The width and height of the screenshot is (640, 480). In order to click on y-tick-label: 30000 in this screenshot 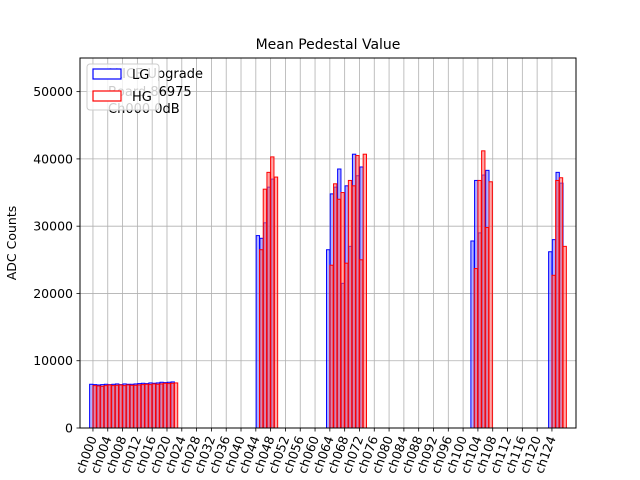, I will do `click(53, 226)`.